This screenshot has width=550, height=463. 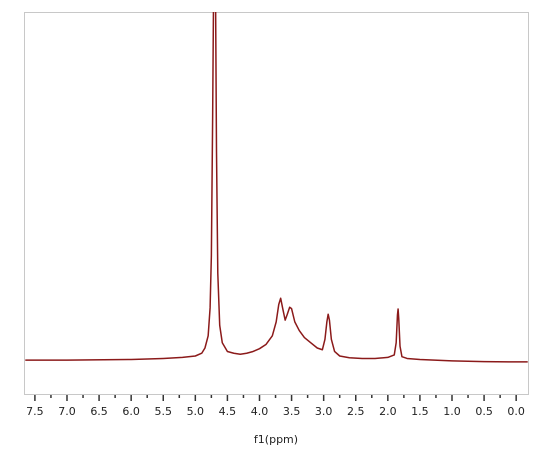 What do you see at coordinates (276, 439) in the screenshot?
I see `x-axis-label: f1(ppm)` at bounding box center [276, 439].